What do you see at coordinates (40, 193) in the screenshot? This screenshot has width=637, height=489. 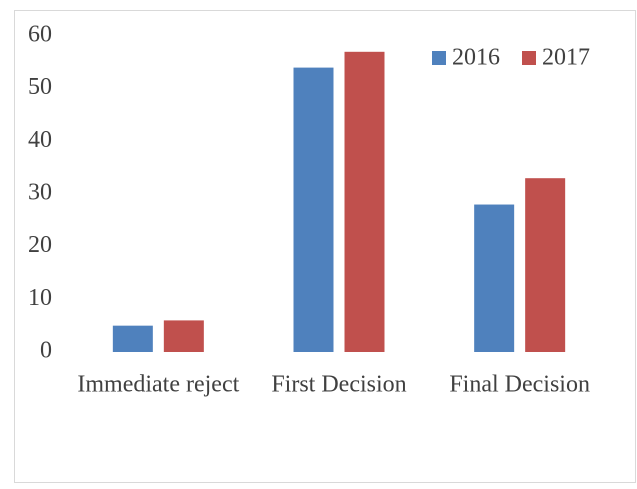 I see `y-tick-label: 30` at bounding box center [40, 193].